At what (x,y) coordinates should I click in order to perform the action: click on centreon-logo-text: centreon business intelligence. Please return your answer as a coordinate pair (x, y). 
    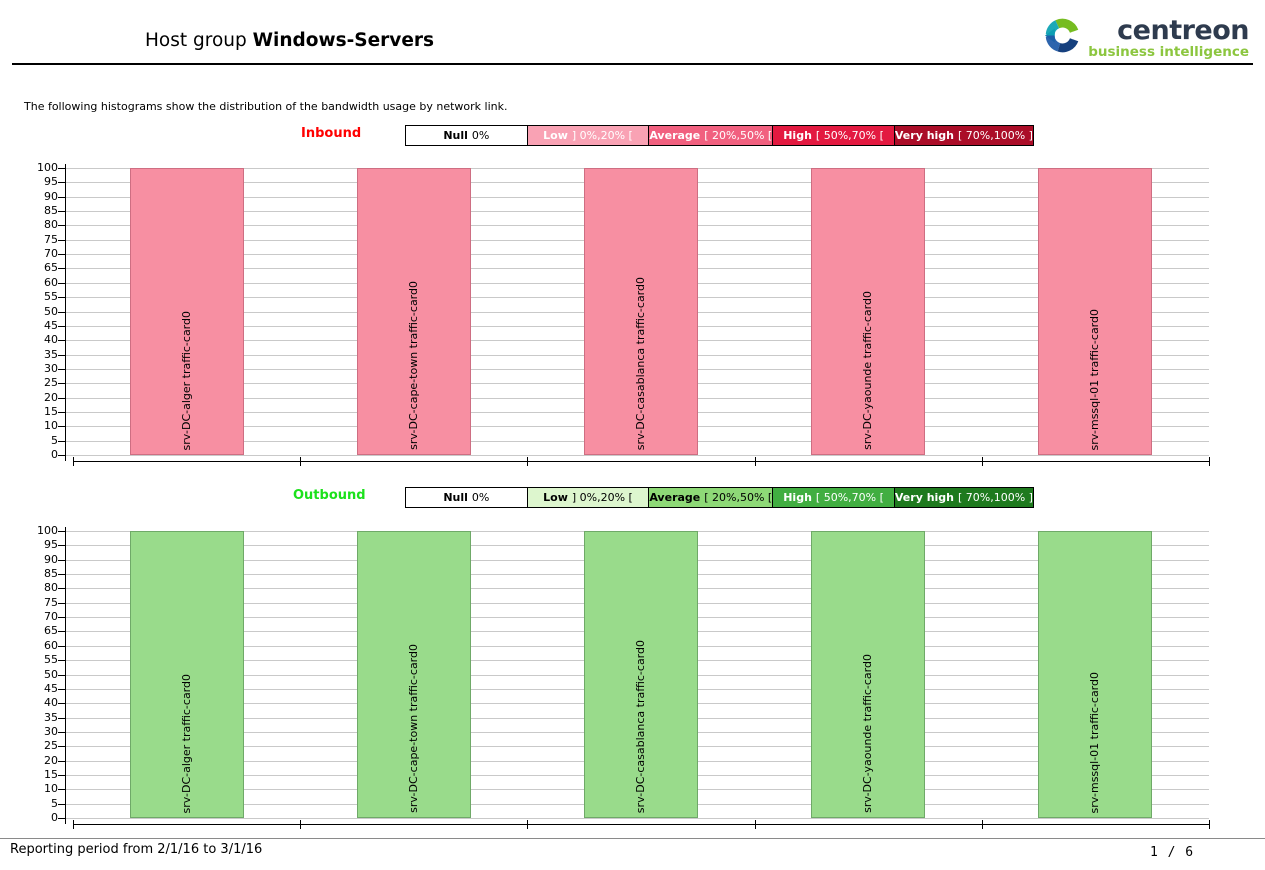
    Looking at the image, I should click on (1168, 38).